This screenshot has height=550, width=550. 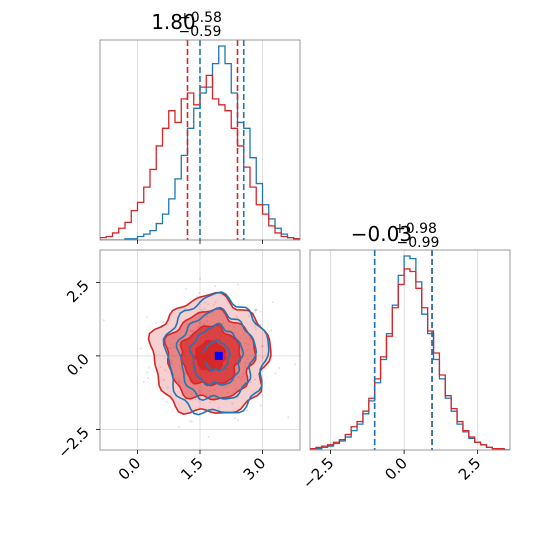 I want to click on title-param1: 1.80 +0.58 −0.59, so click(x=189, y=23).